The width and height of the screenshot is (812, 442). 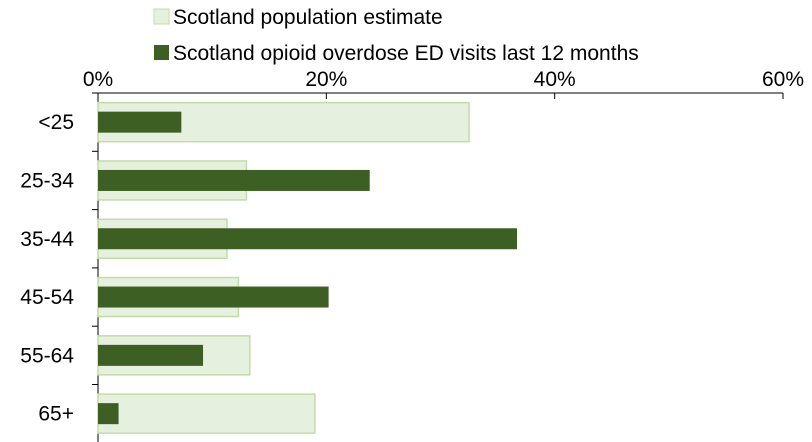 What do you see at coordinates (56, 122) in the screenshot?
I see `category-label: <25` at bounding box center [56, 122].